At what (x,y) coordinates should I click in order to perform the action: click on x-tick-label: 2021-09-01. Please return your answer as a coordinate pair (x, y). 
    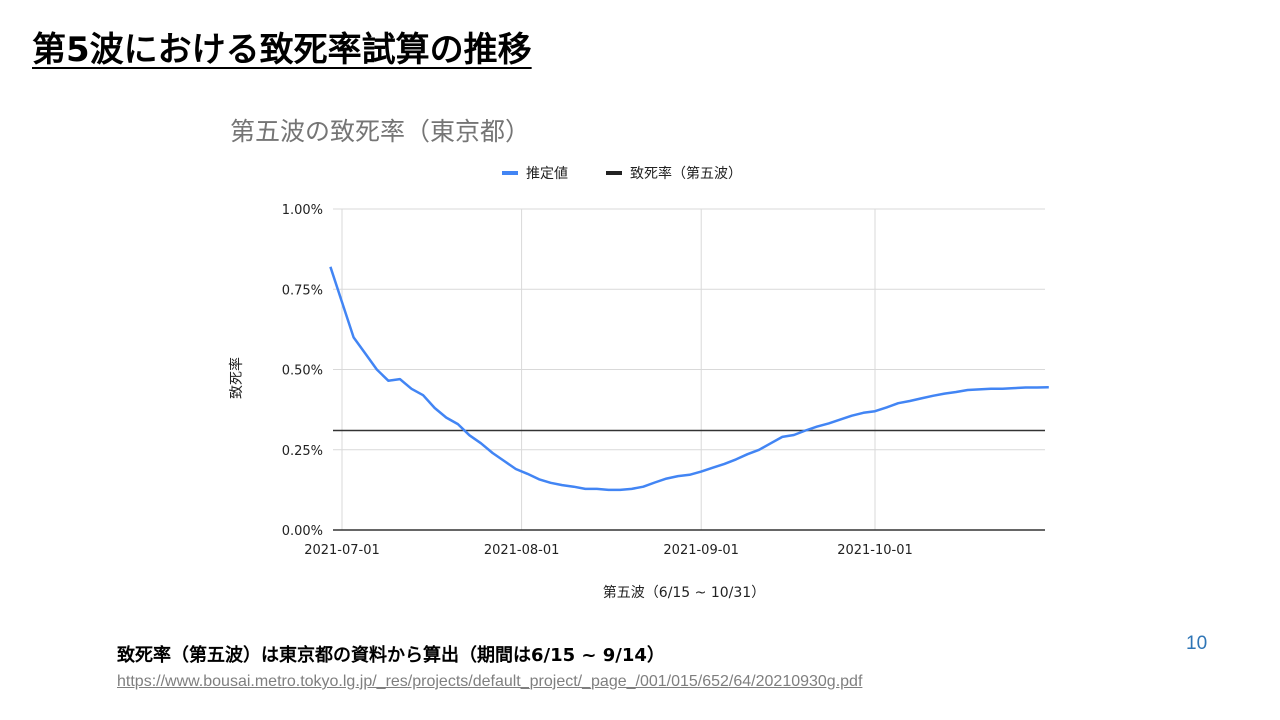
    Looking at the image, I should click on (701, 550).